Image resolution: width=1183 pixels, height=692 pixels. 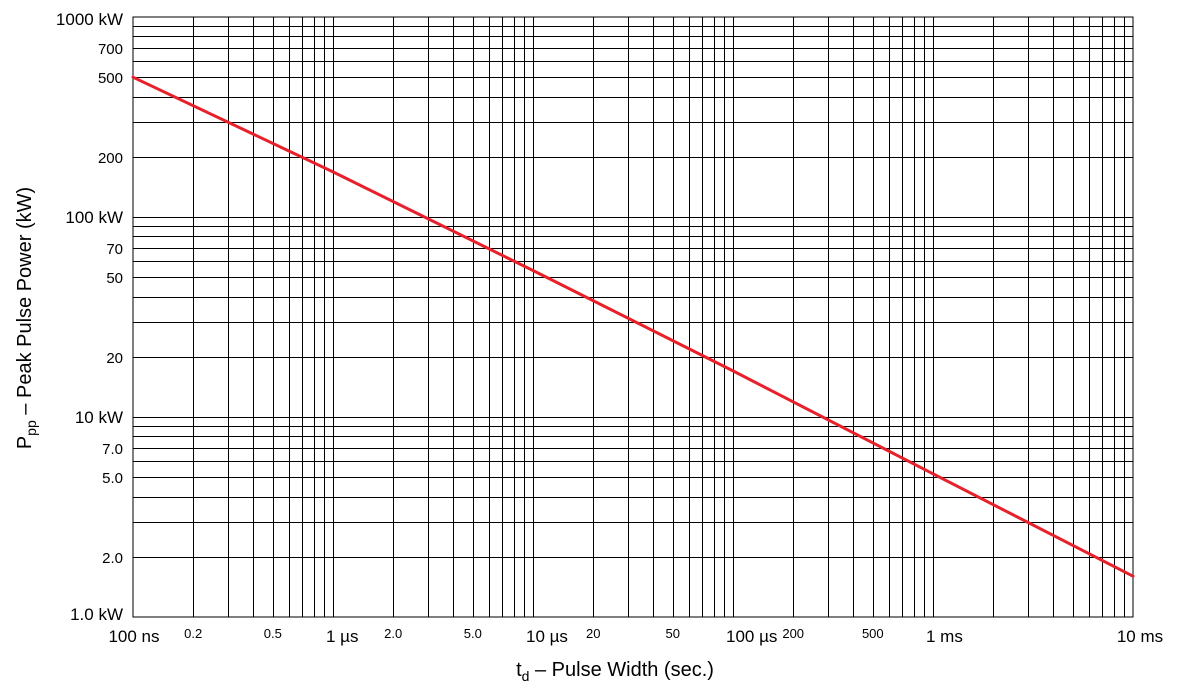 I want to click on x-tick-label: 100 ns, so click(x=133, y=636).